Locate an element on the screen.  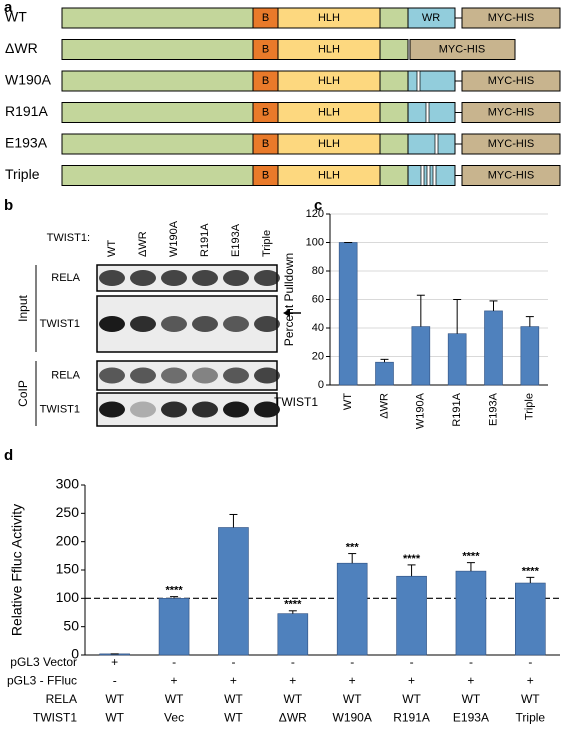
mutation is located at coordinates (422, 175).